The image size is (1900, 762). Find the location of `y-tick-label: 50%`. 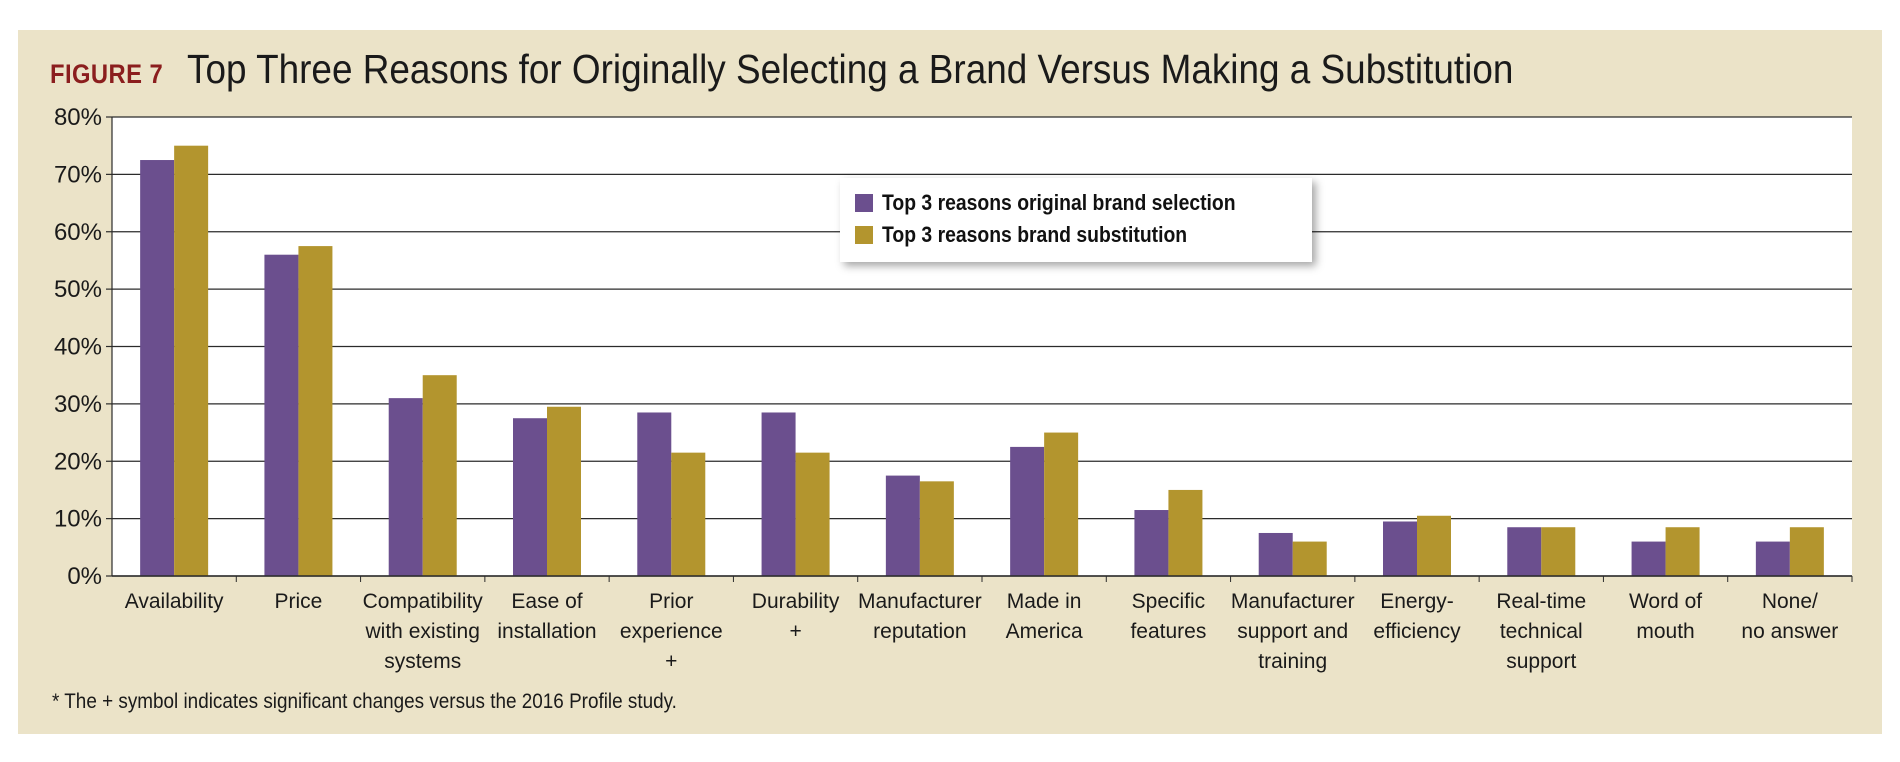

y-tick-label: 50% is located at coordinates (78, 289).